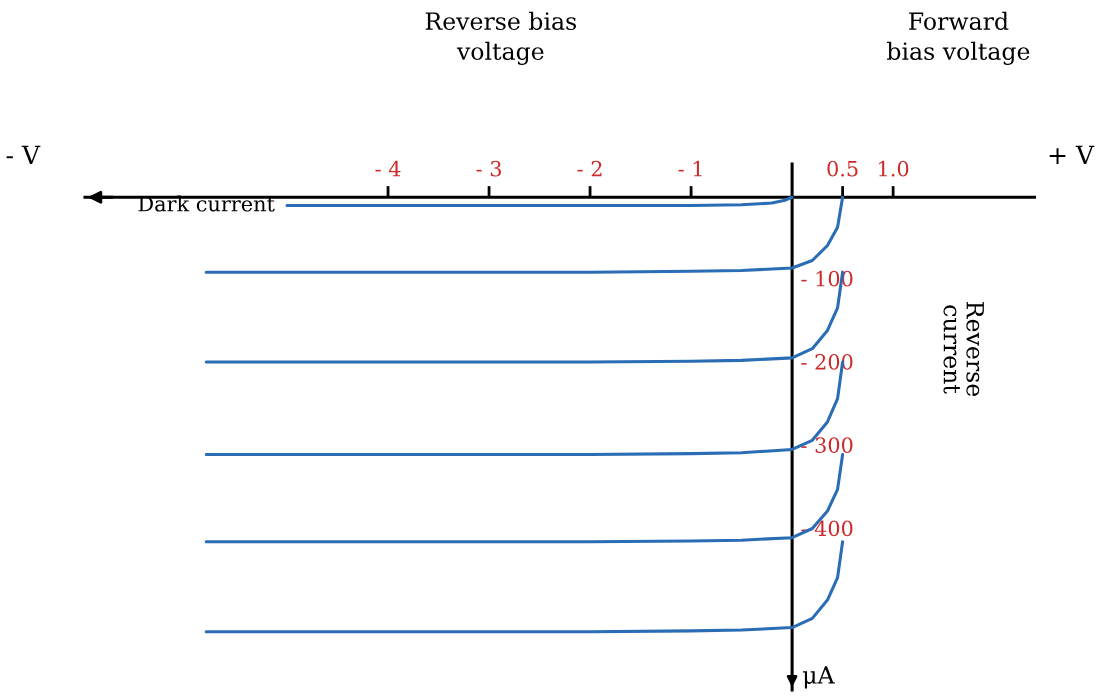  What do you see at coordinates (842, 168) in the screenshot?
I see `x-tick-label: 0.5` at bounding box center [842, 168].